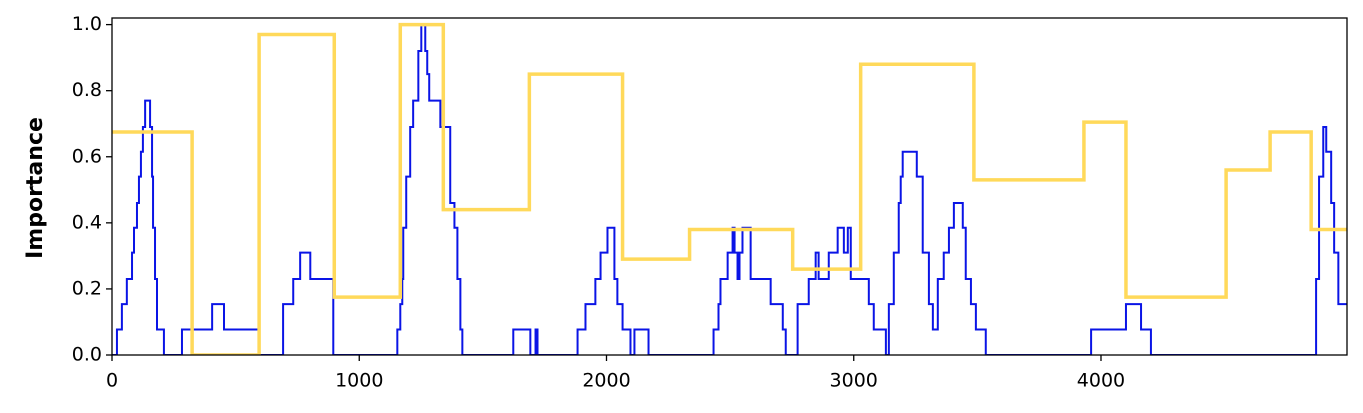  Describe the element at coordinates (35, 188) in the screenshot. I see `y-axis-title: Importance` at that location.